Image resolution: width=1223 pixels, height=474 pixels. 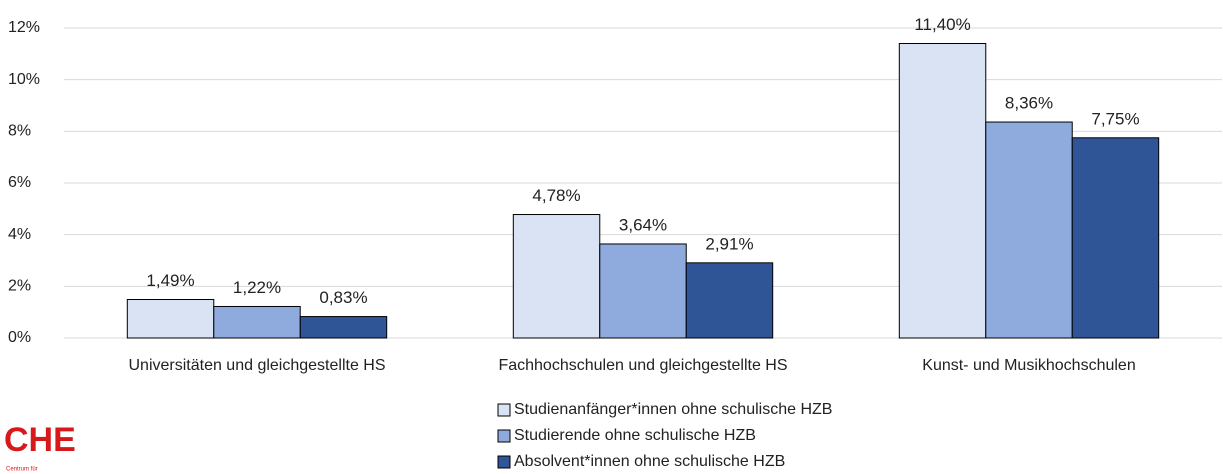 I want to click on y-tick-label: 2%, so click(x=19, y=286).